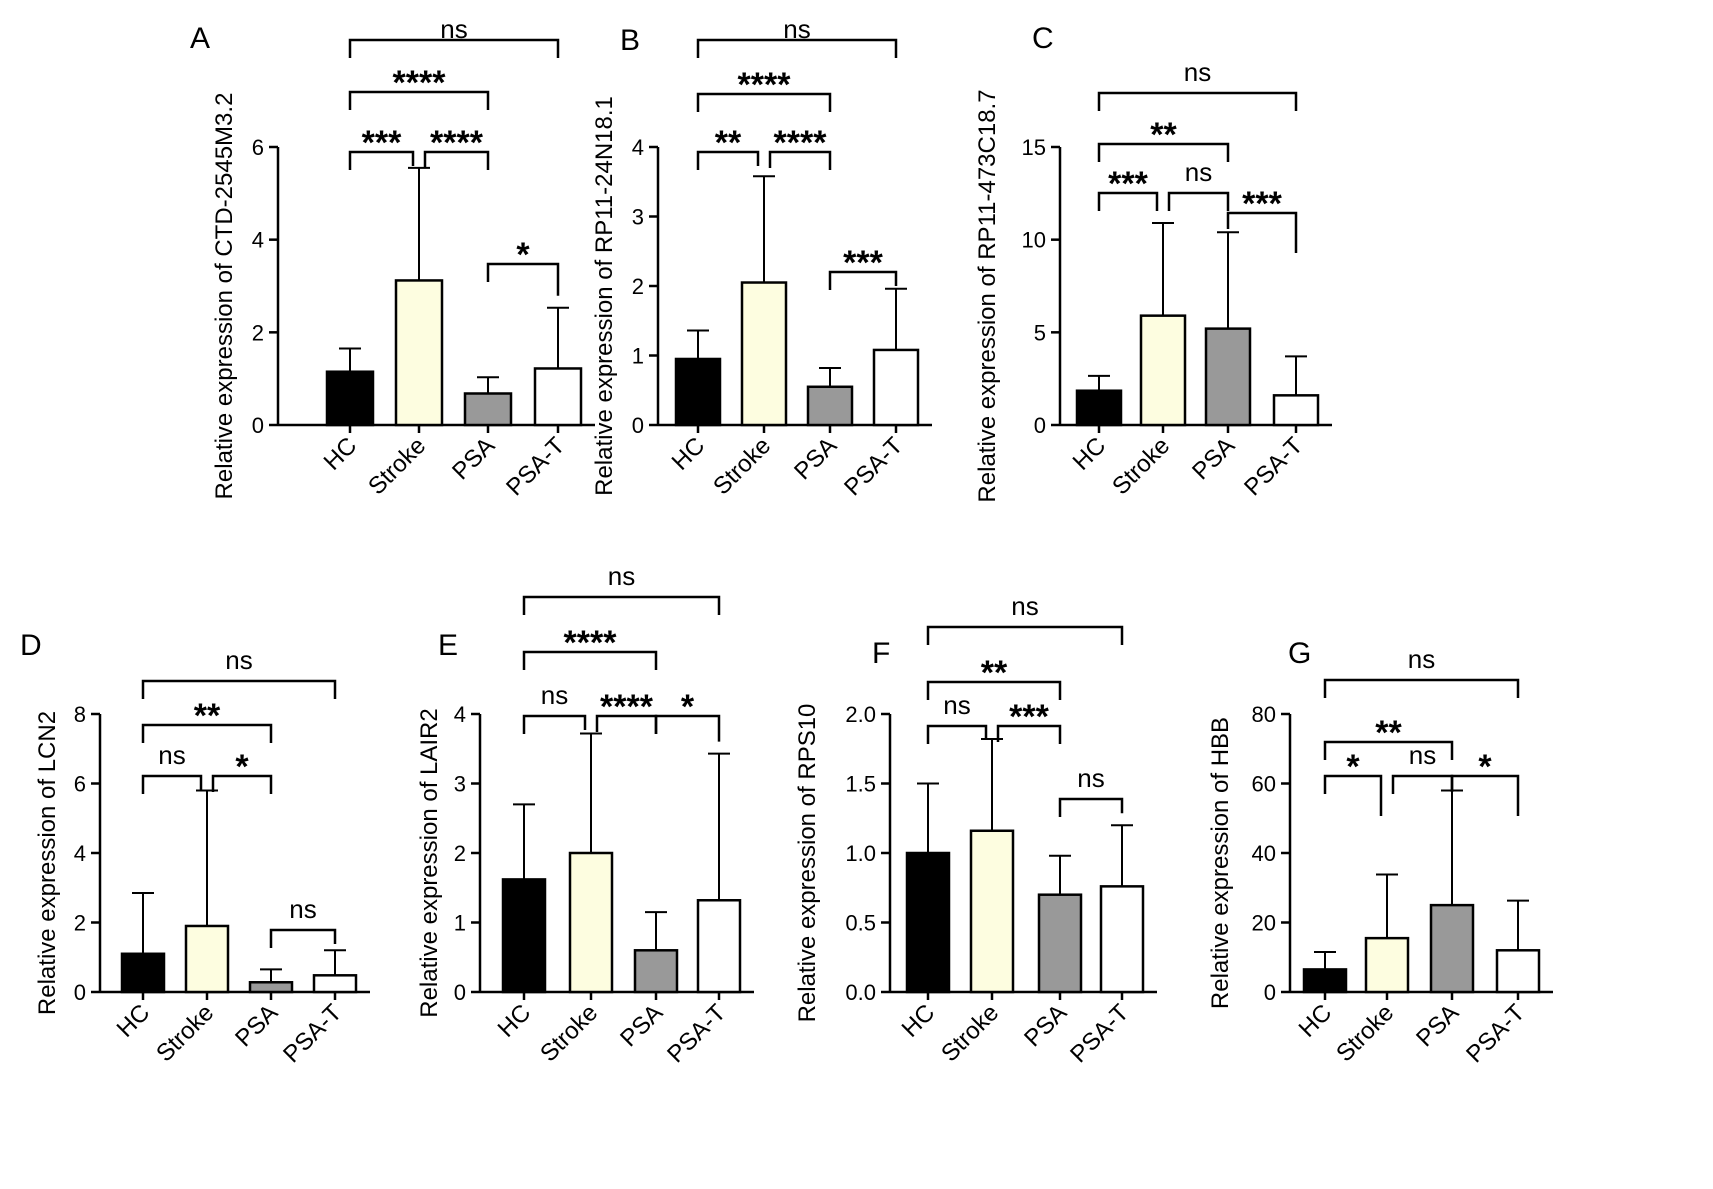 Image resolution: width=1713 pixels, height=1189 pixels. I want to click on panel-letter: F, so click(881, 653).